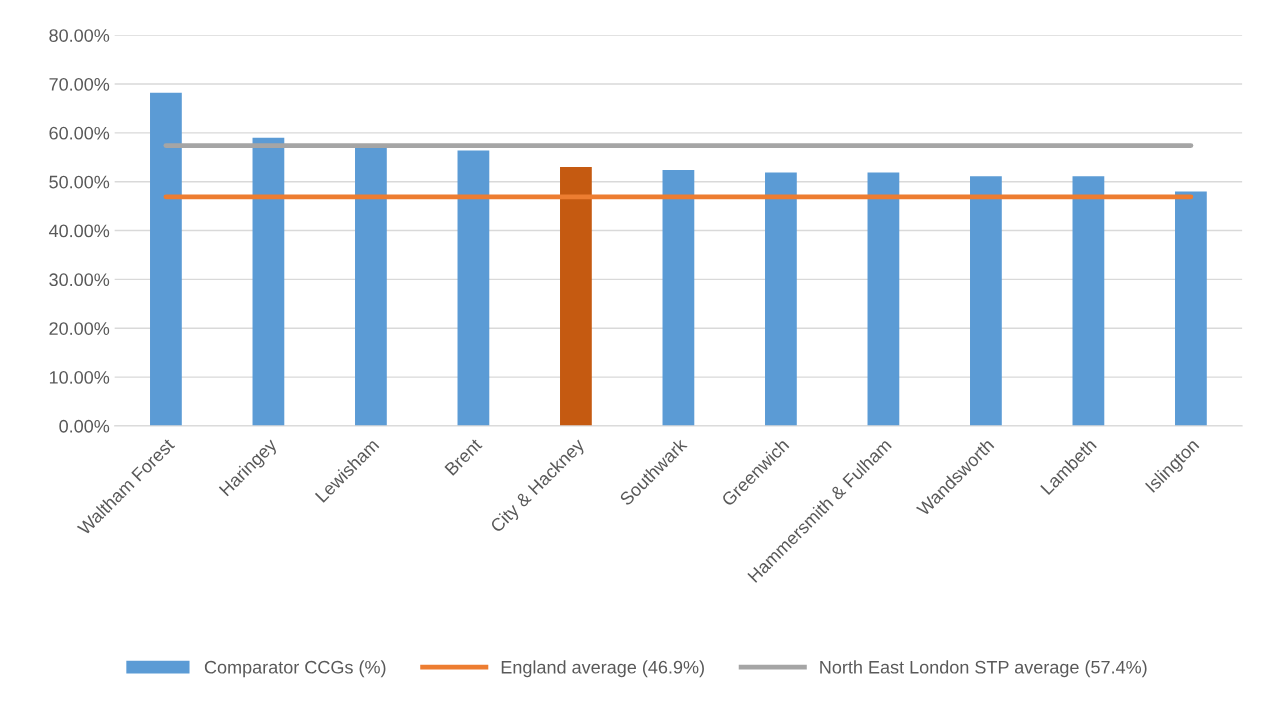 Image resolution: width=1274 pixels, height=704 pixels. What do you see at coordinates (983, 669) in the screenshot?
I see `legend-label: North East London STP average (57.4%)` at bounding box center [983, 669].